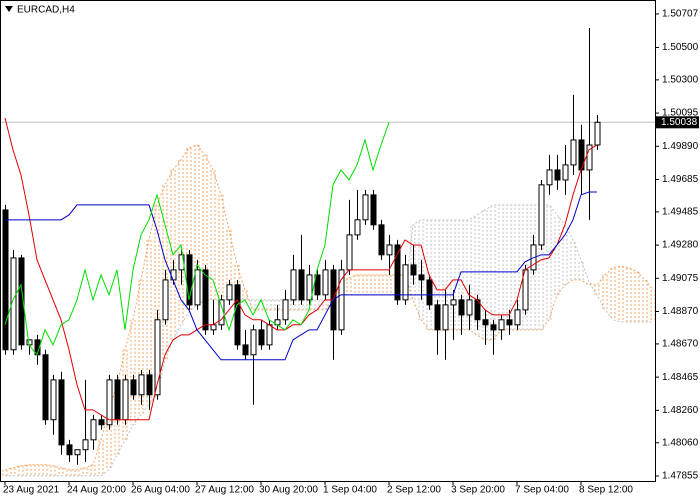 This screenshot has height=500, width=700. What do you see at coordinates (31, 490) in the screenshot?
I see `x-tick-label: 23 Aug 2021` at bounding box center [31, 490].